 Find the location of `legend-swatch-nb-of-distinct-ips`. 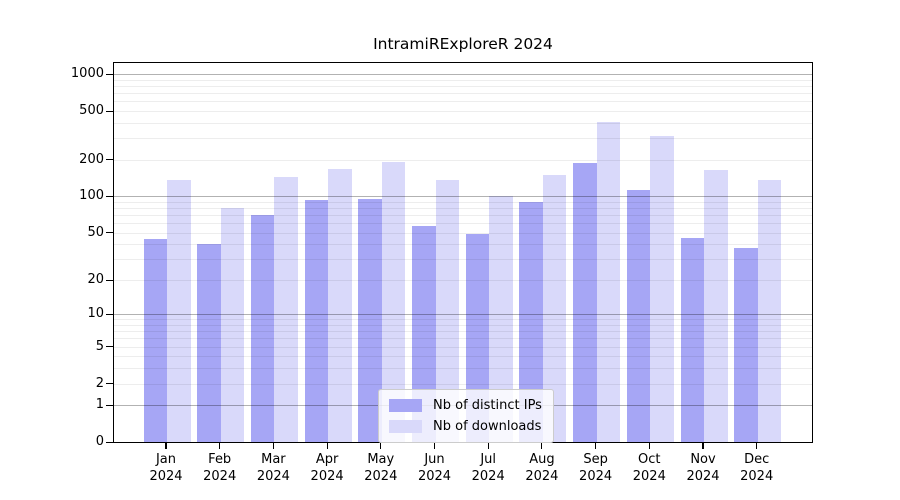

legend-swatch-nb-of-distinct-ips is located at coordinates (405, 405).